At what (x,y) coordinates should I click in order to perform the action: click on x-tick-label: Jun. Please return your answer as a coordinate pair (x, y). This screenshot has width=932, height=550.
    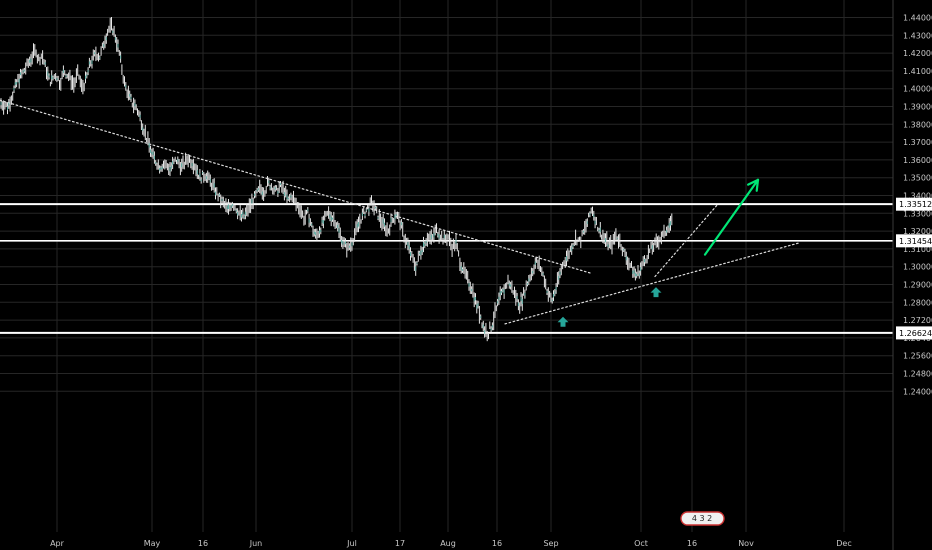
    Looking at the image, I should click on (256, 543).